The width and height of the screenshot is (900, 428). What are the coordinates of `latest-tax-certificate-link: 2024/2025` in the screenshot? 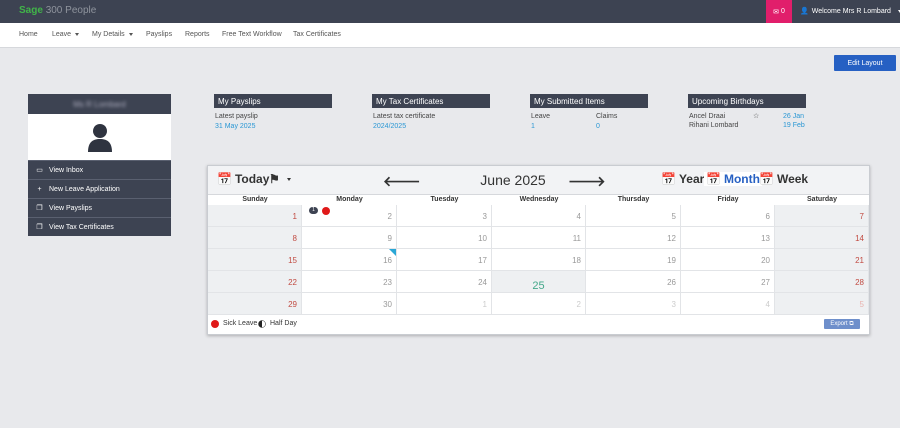 It's located at (390, 126).